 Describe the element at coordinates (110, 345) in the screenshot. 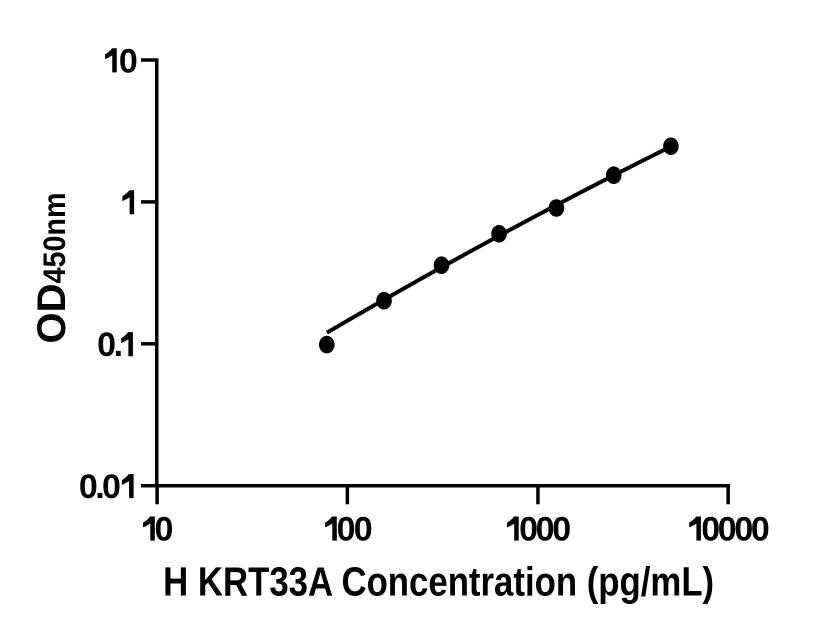

I see `svg-text: 0.` at that location.